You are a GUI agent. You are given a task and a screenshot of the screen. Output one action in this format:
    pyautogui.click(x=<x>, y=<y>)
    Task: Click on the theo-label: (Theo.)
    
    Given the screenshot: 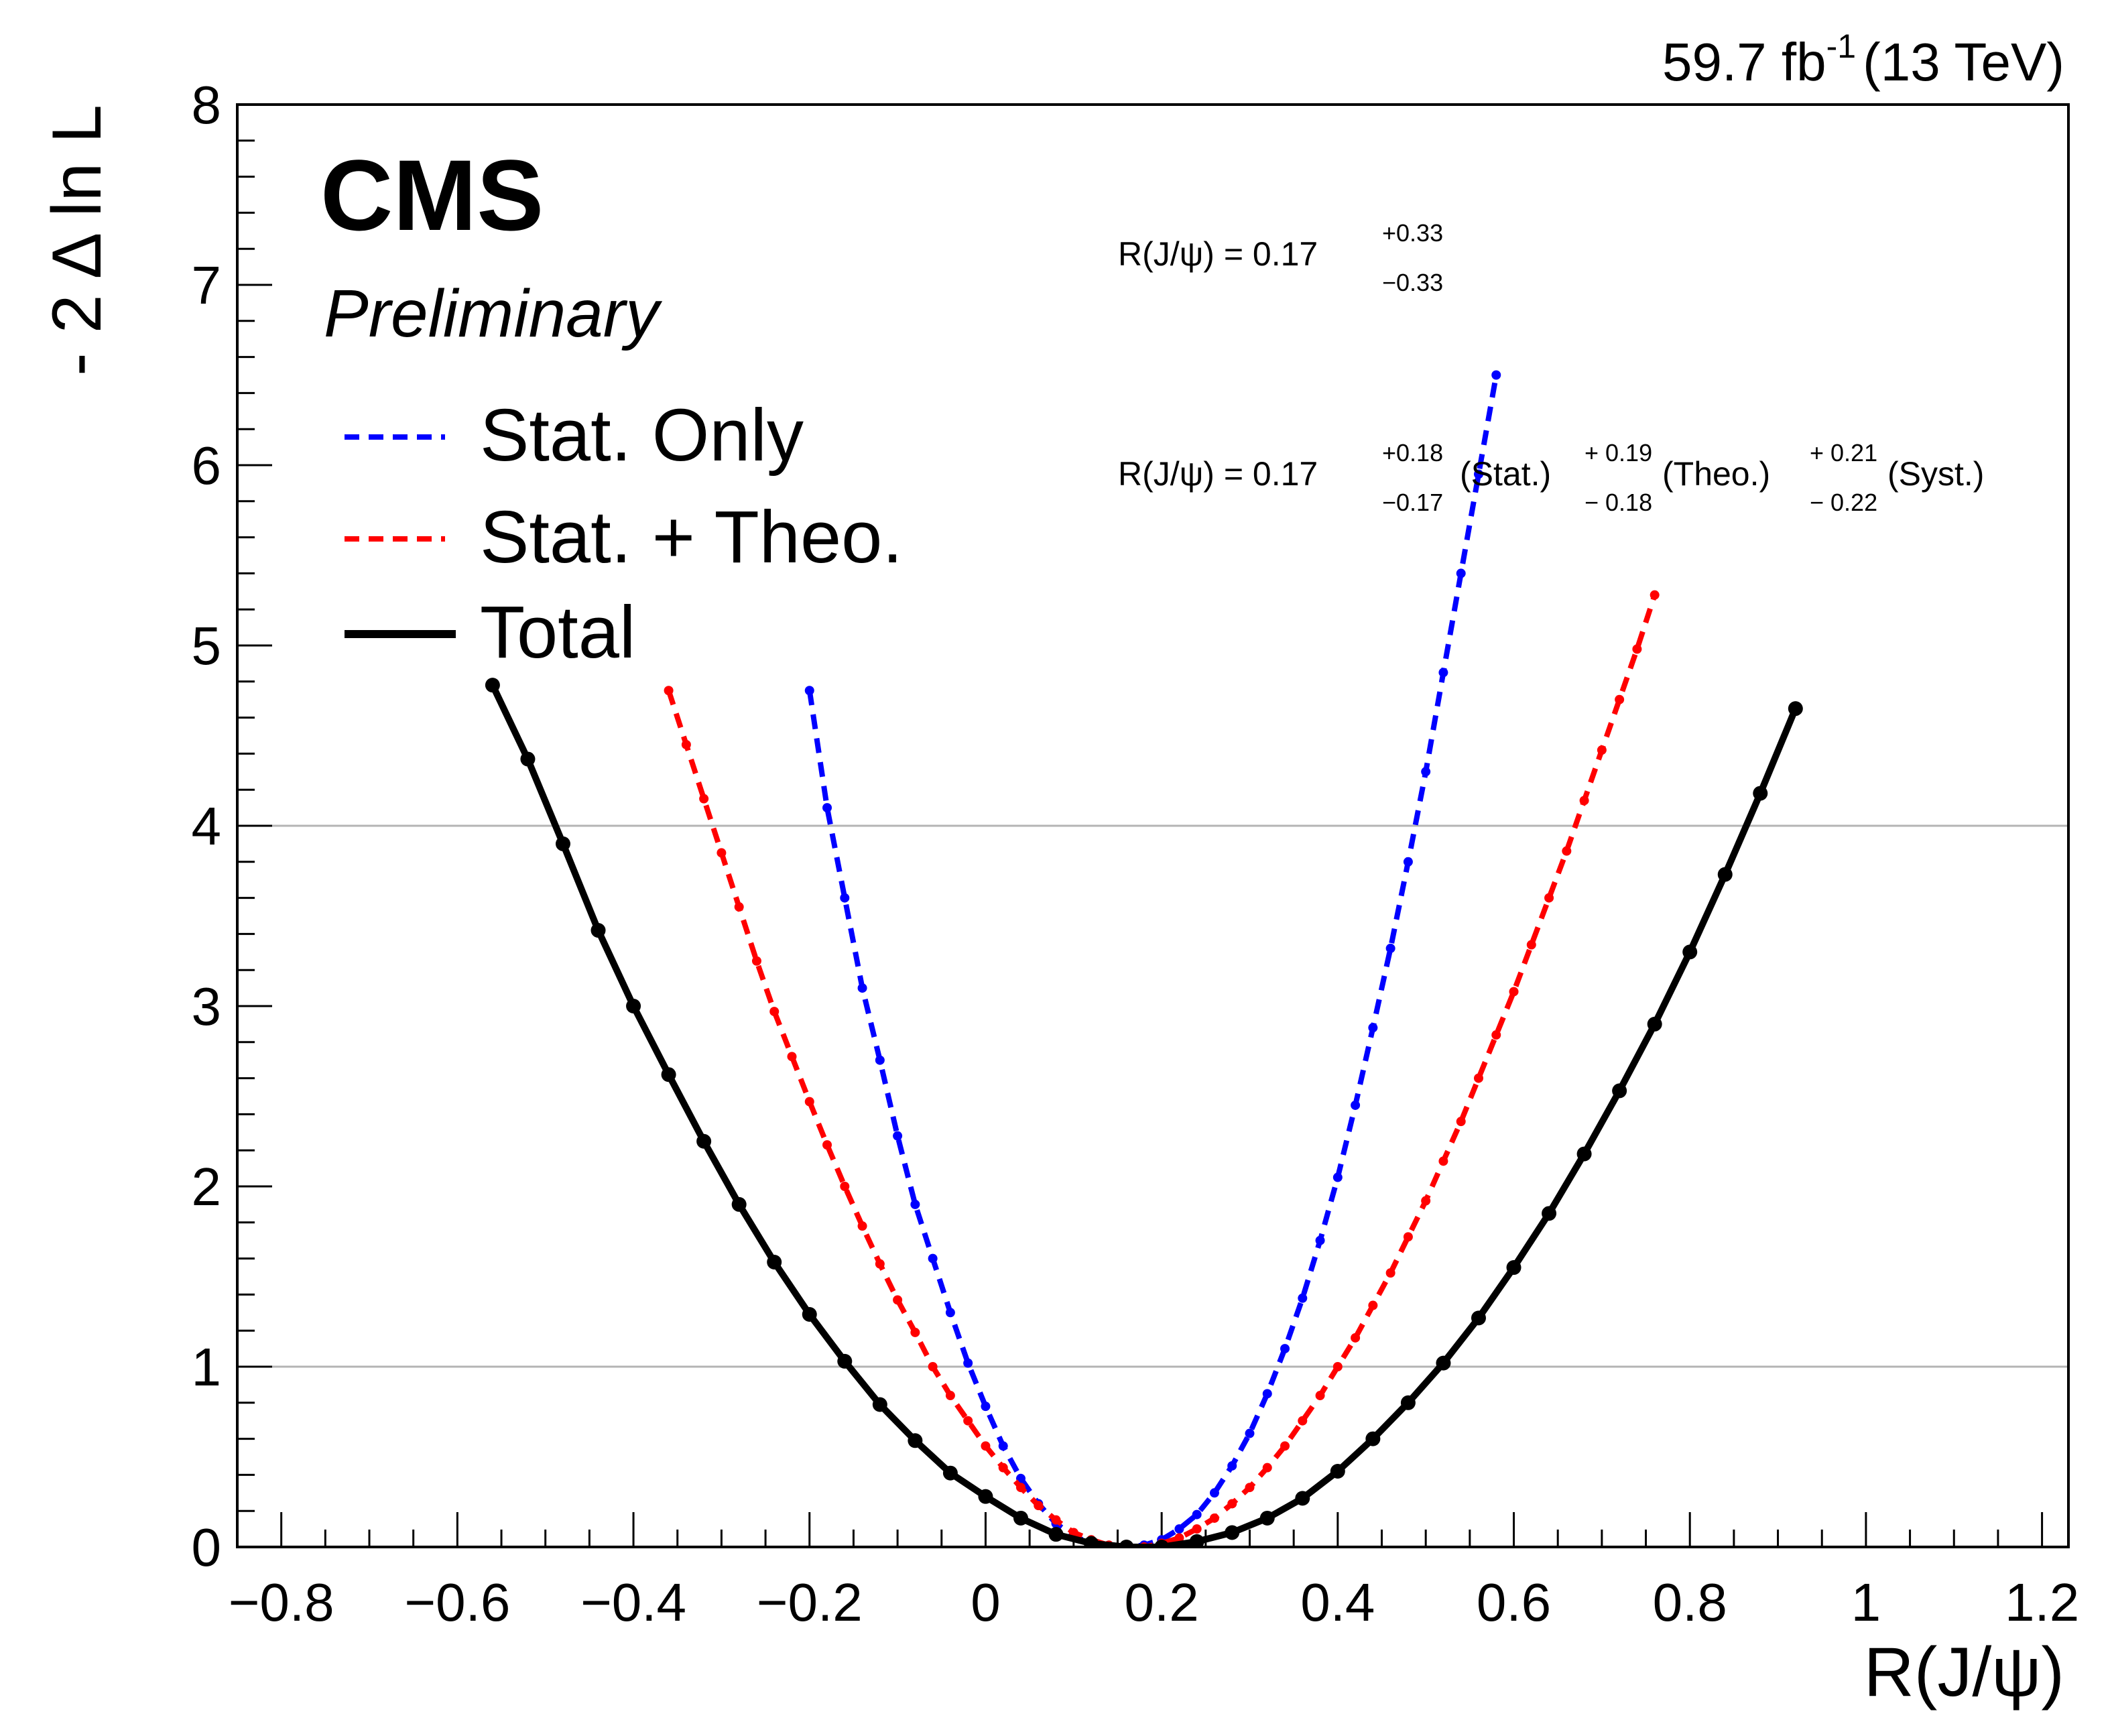 What is the action you would take?
    pyautogui.click(x=1716, y=474)
    